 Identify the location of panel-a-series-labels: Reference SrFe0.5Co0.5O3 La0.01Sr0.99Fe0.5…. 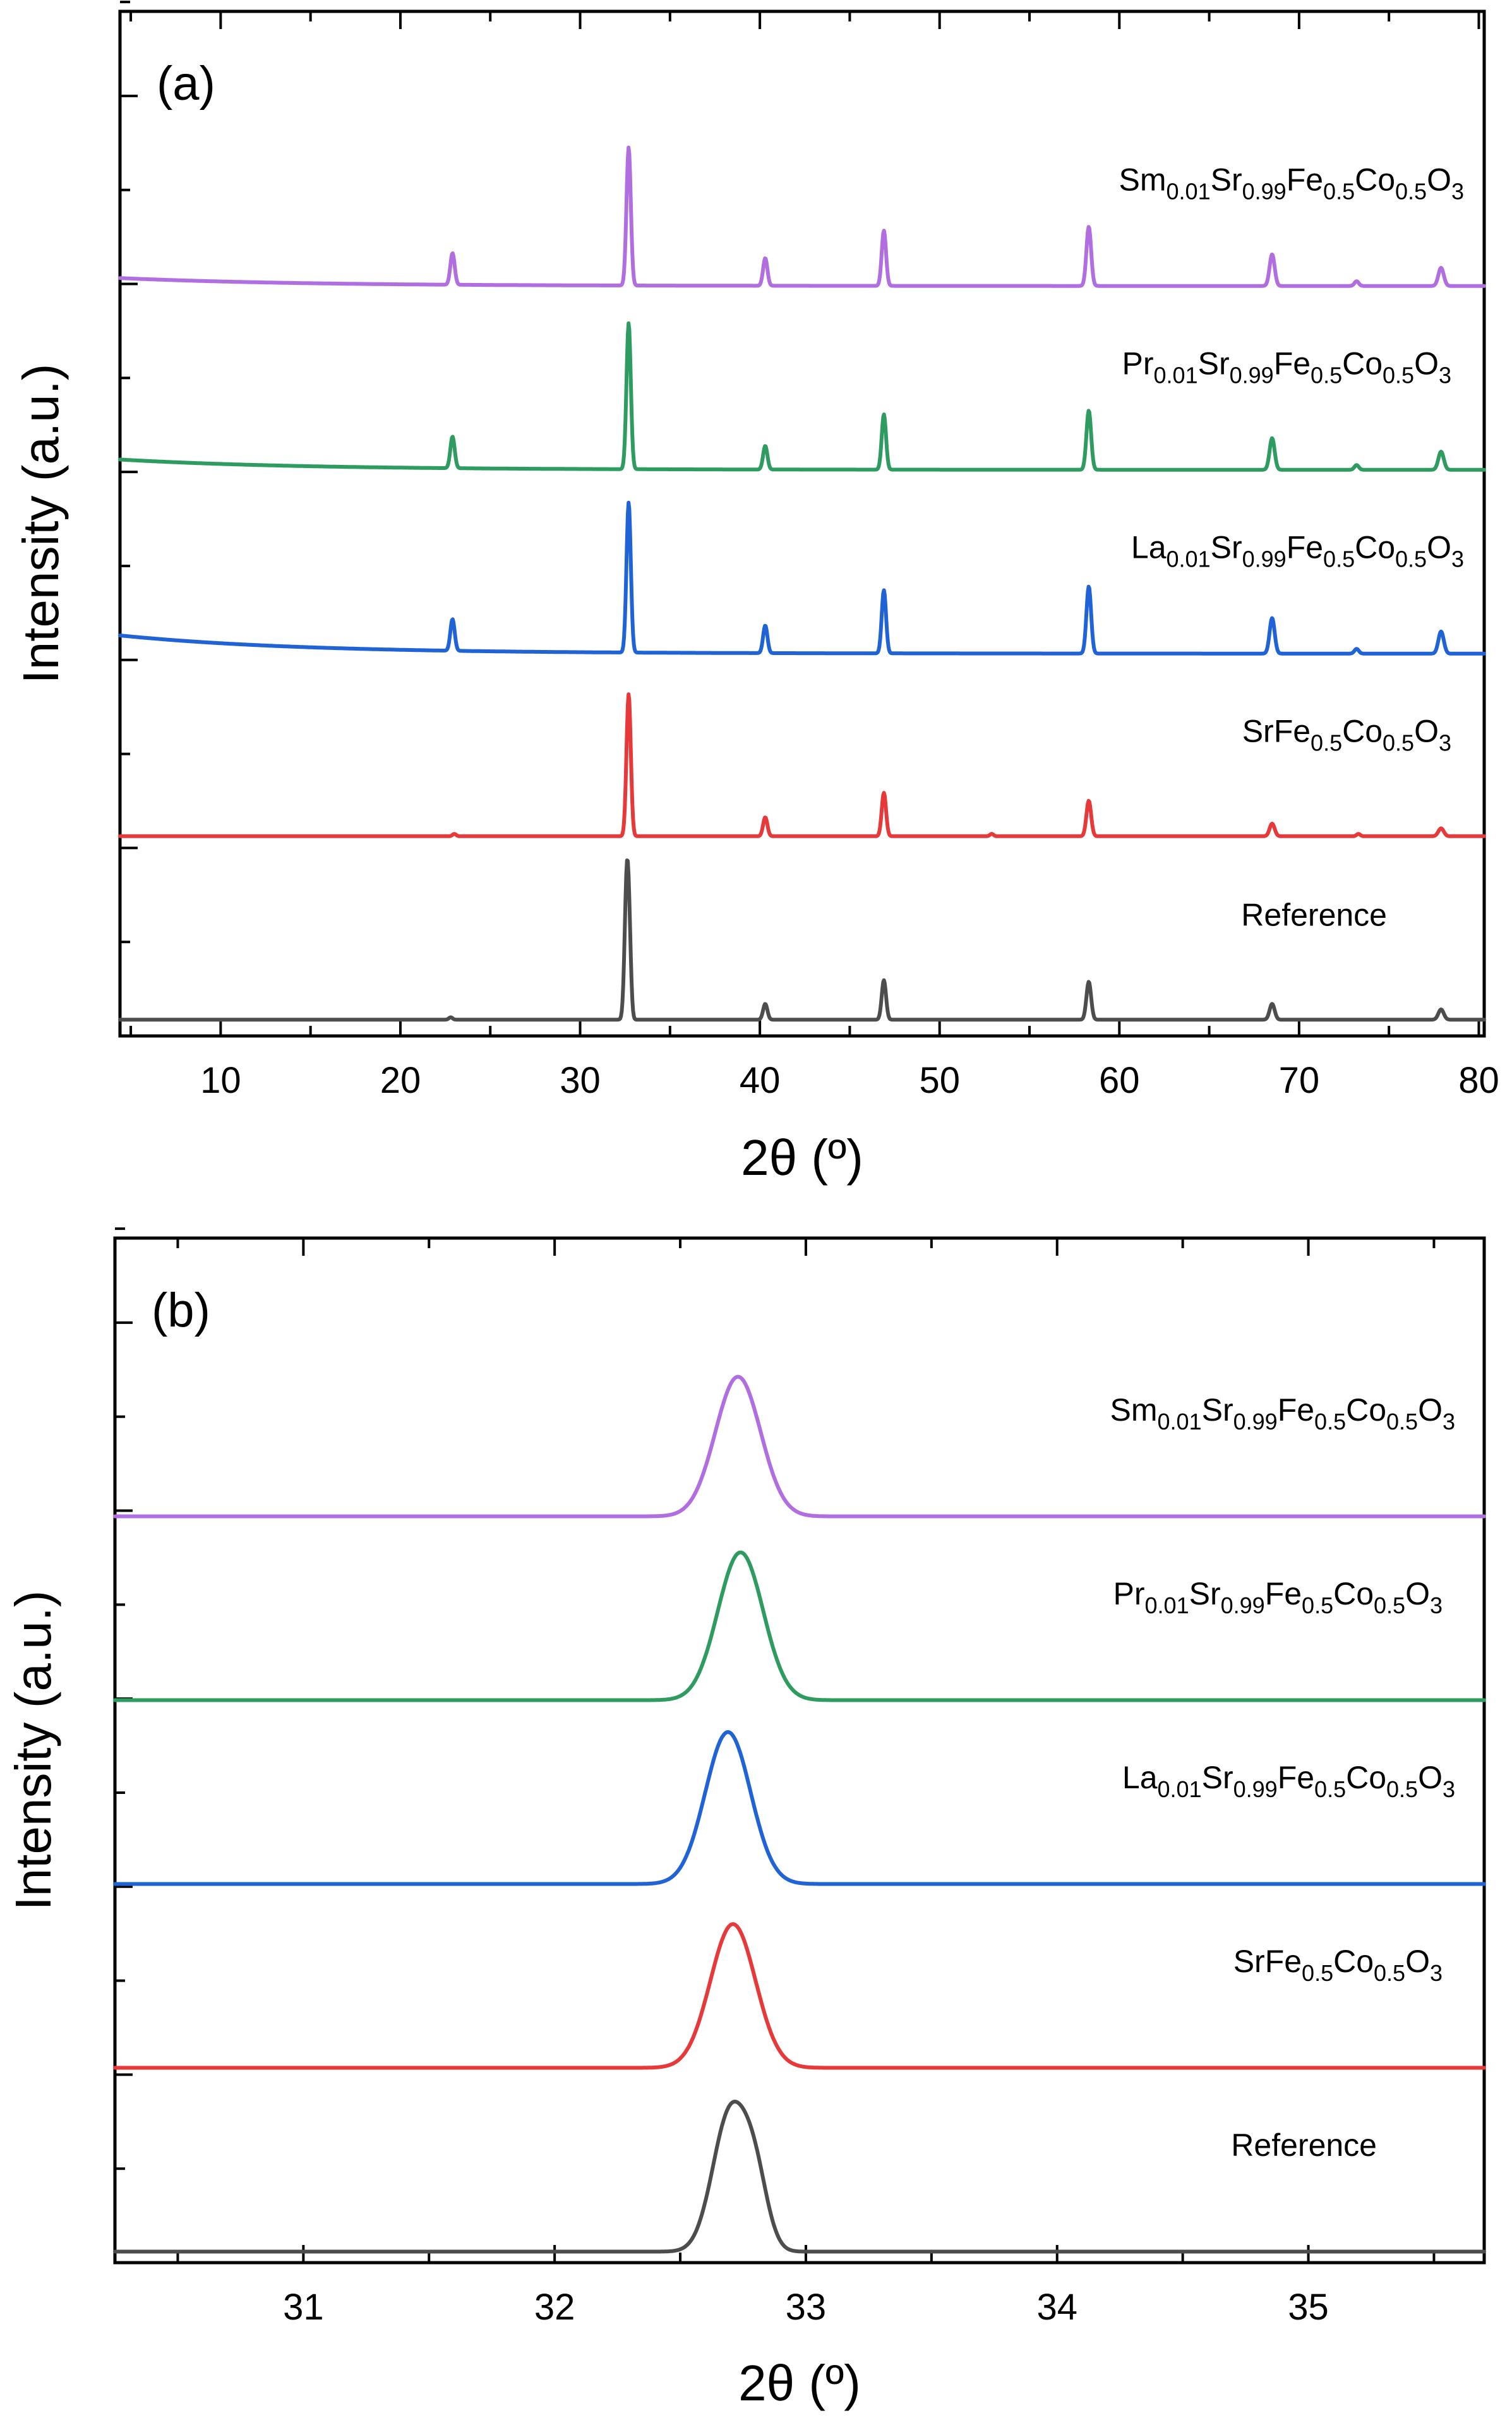
(1291, 547).